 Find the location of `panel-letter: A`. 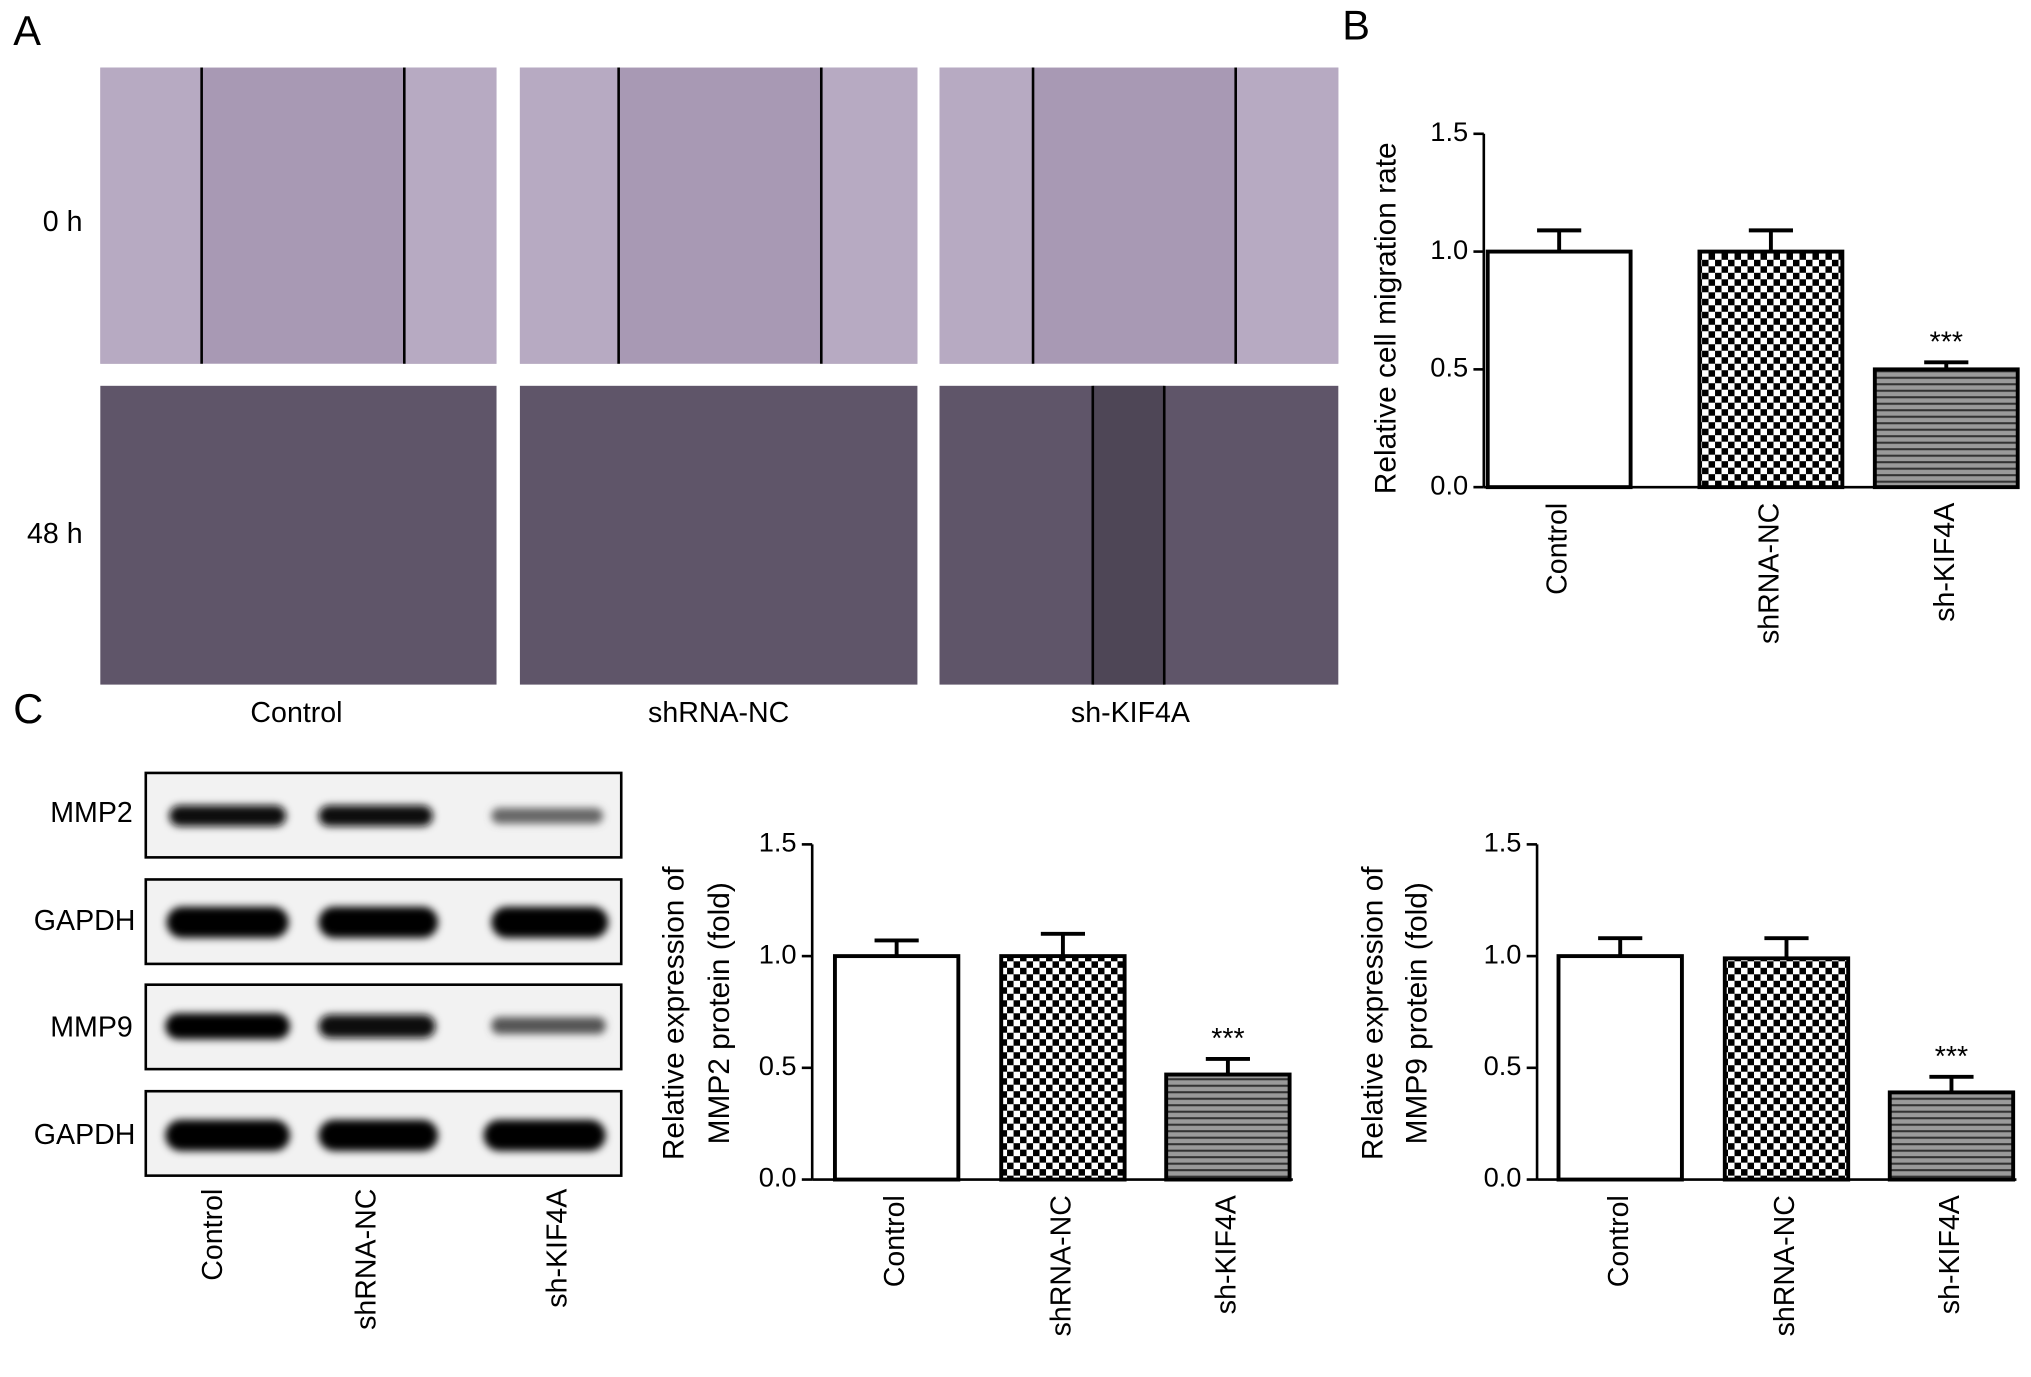

panel-letter: A is located at coordinates (27, 30).